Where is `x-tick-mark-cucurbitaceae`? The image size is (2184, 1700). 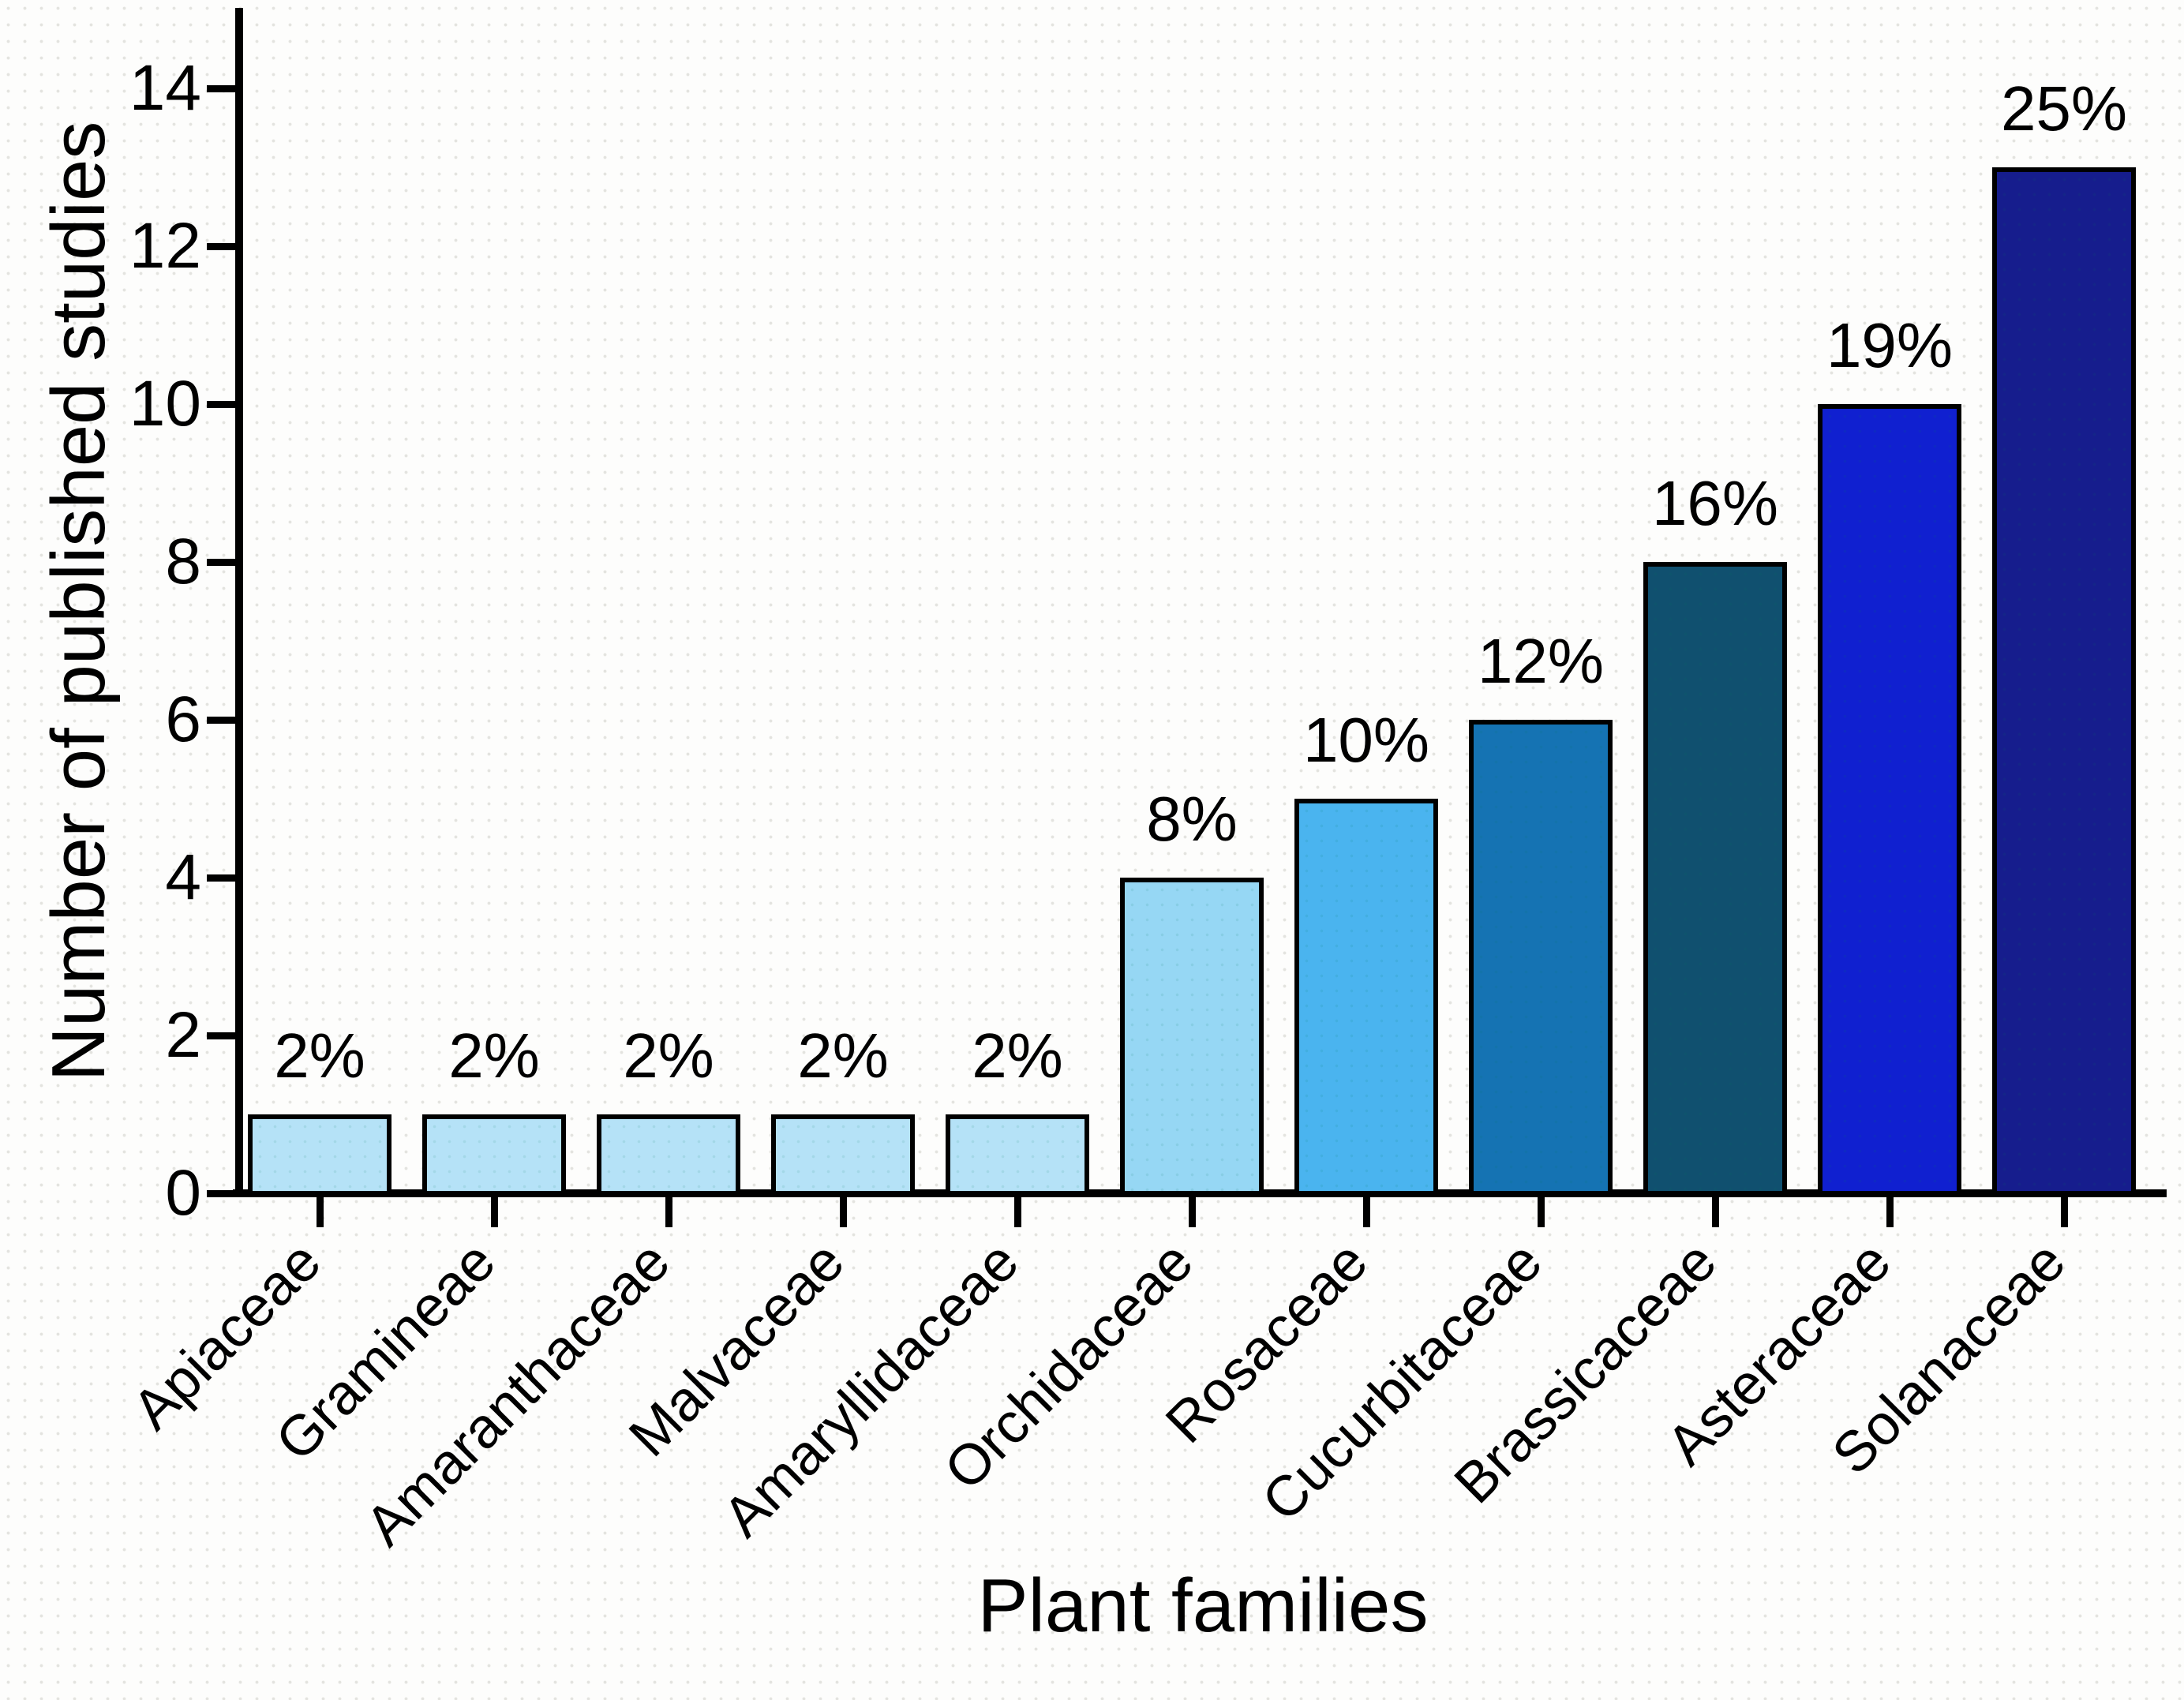 x-tick-mark-cucurbitaceae is located at coordinates (1541, 1212).